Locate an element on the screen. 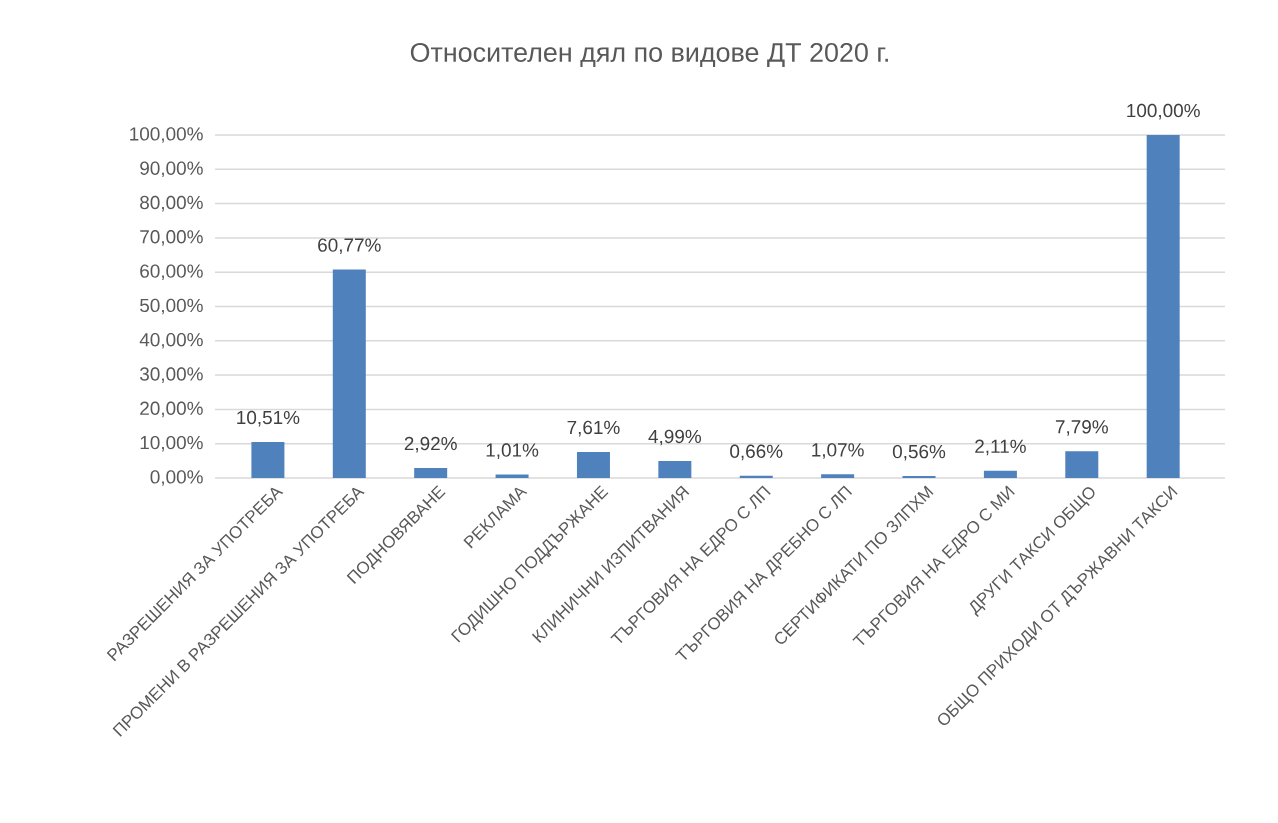  data-label: 4,99% is located at coordinates (674, 437).